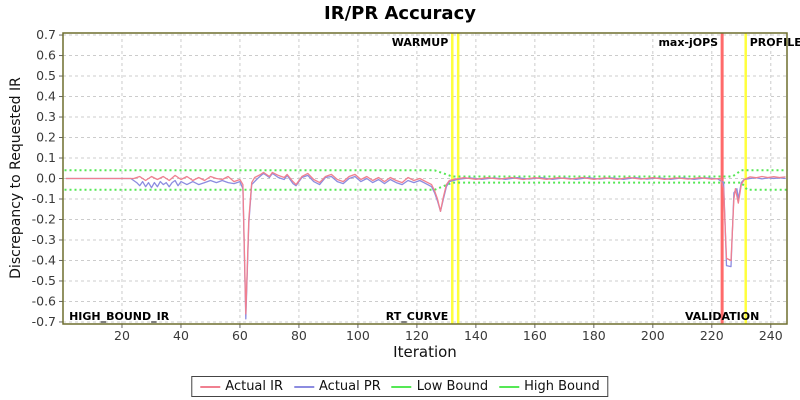 This screenshot has width=800, height=400. What do you see at coordinates (46, 178) in the screenshot?
I see `y-tick-label: 0.0` at bounding box center [46, 178].